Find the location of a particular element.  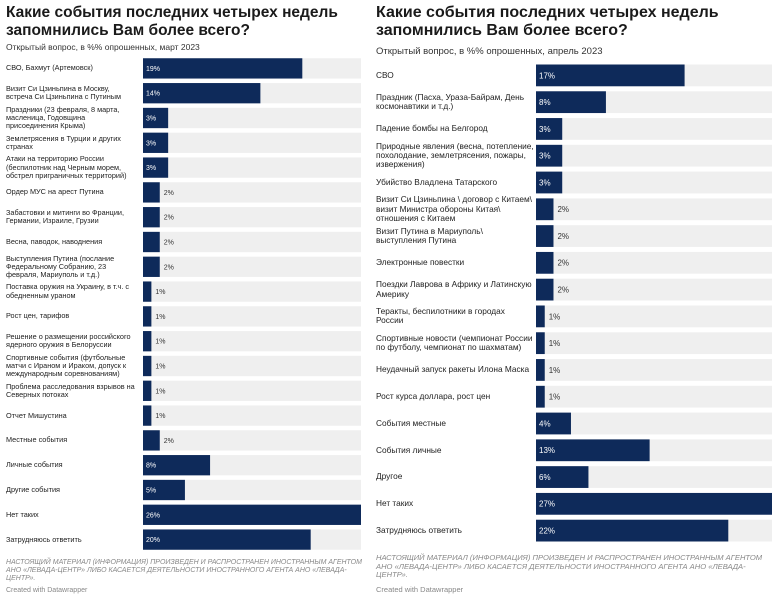

data-label: 22% is located at coordinates (547, 530).